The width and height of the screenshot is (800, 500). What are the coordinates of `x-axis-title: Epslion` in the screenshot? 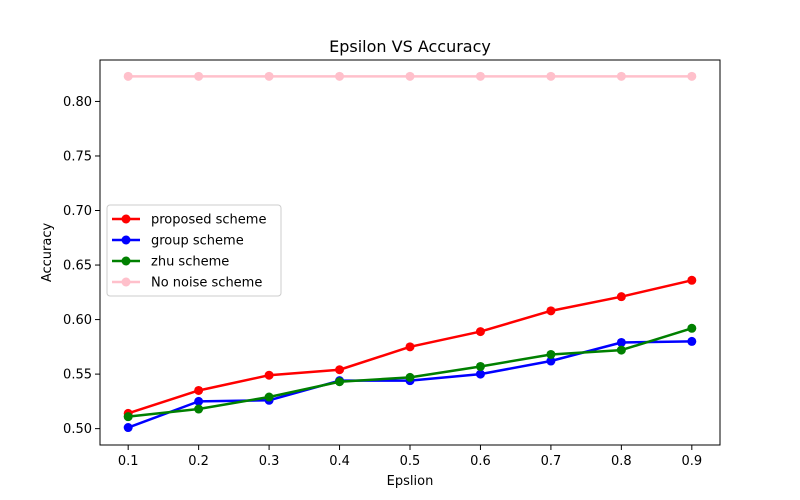 It's located at (410, 481).